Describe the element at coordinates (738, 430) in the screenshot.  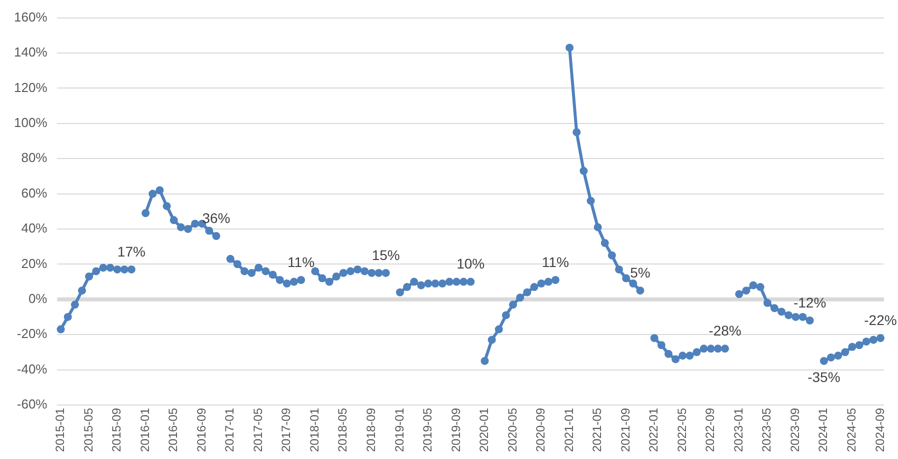
I see `x-tick-label: 2023-01` at that location.